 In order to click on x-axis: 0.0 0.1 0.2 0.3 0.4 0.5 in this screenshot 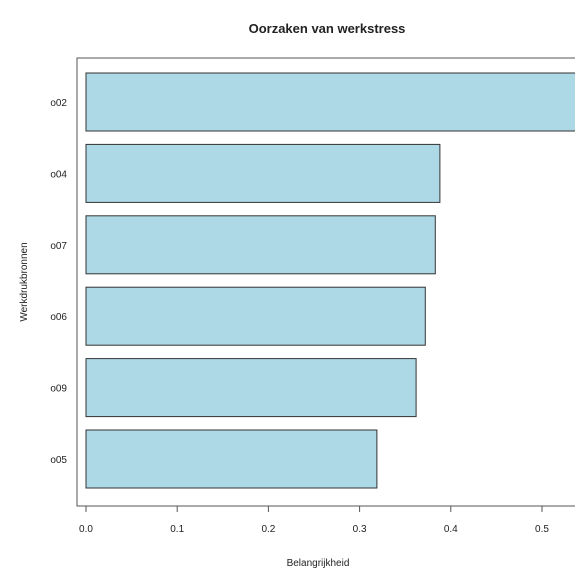, I will do `click(314, 520)`.